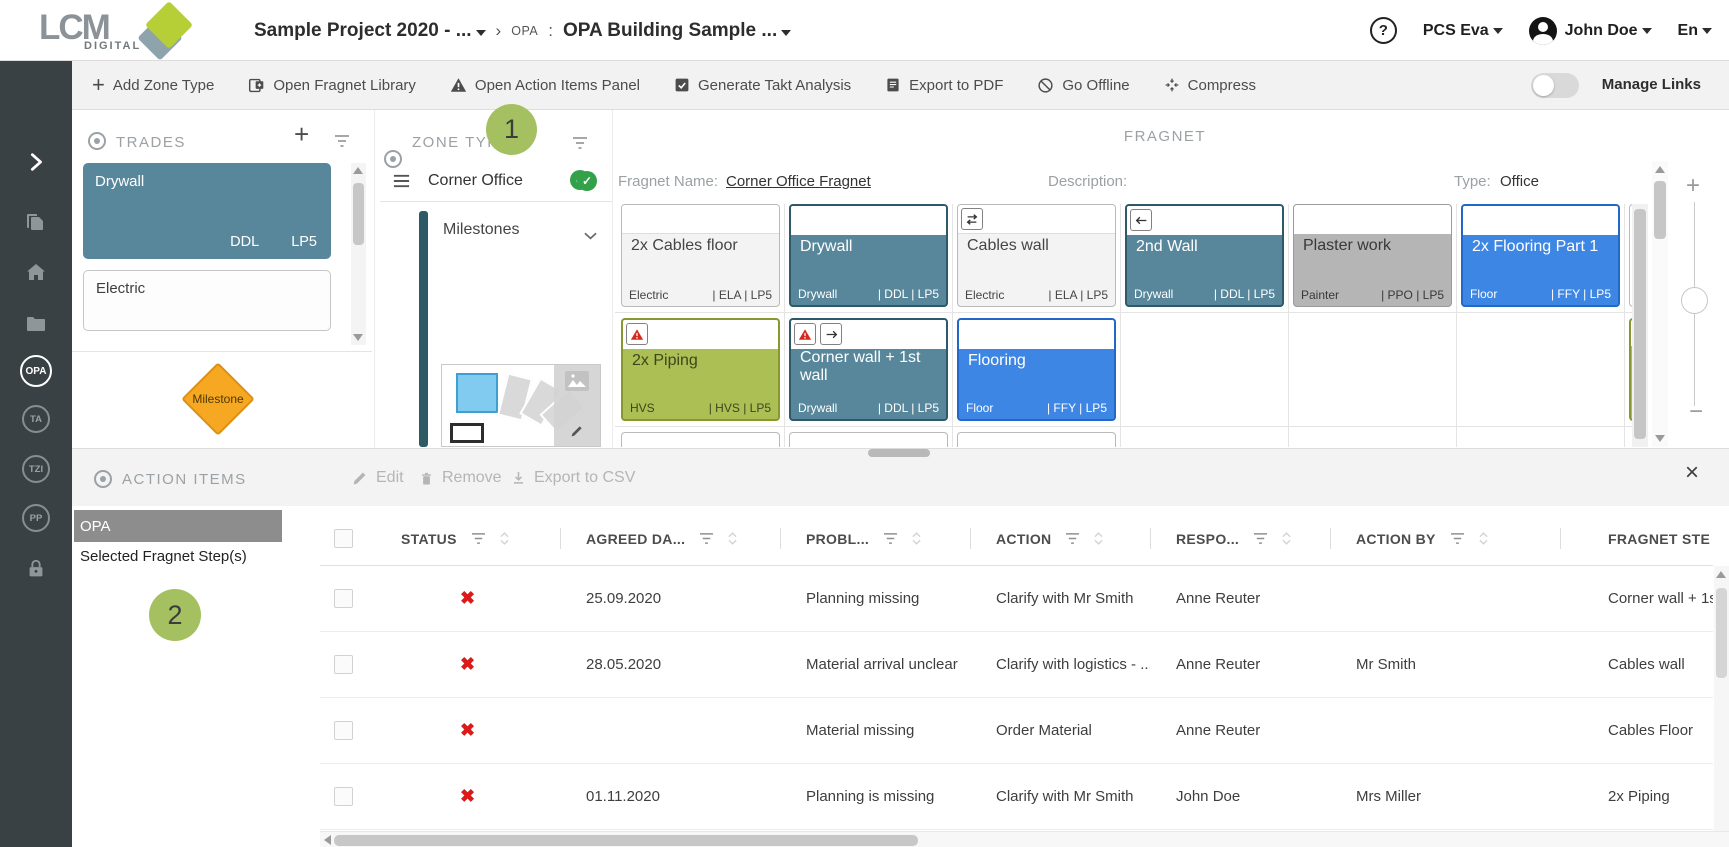  Describe the element at coordinates (358, 254) in the screenshot. I see `trades-scrollbar` at that location.